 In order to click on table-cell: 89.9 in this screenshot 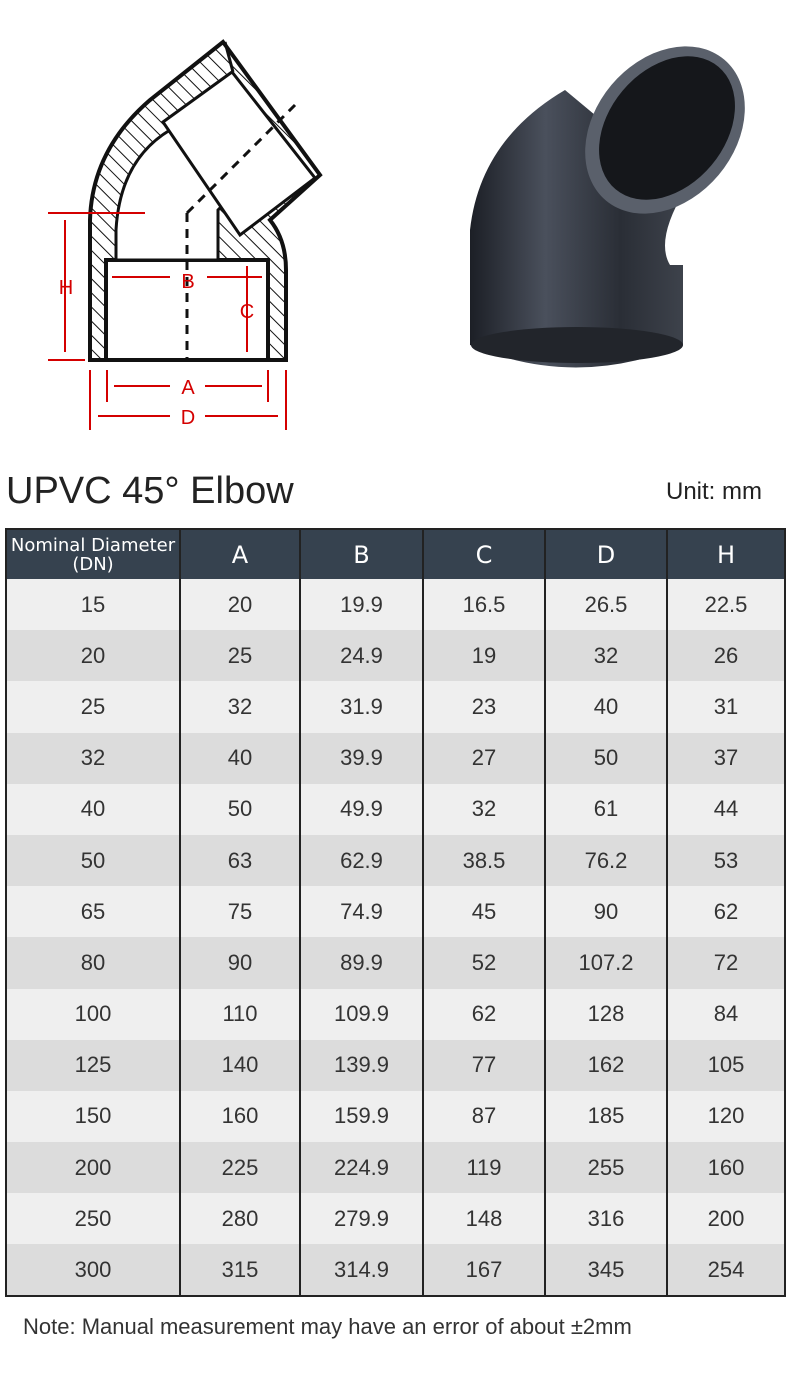, I will do `click(361, 963)`.